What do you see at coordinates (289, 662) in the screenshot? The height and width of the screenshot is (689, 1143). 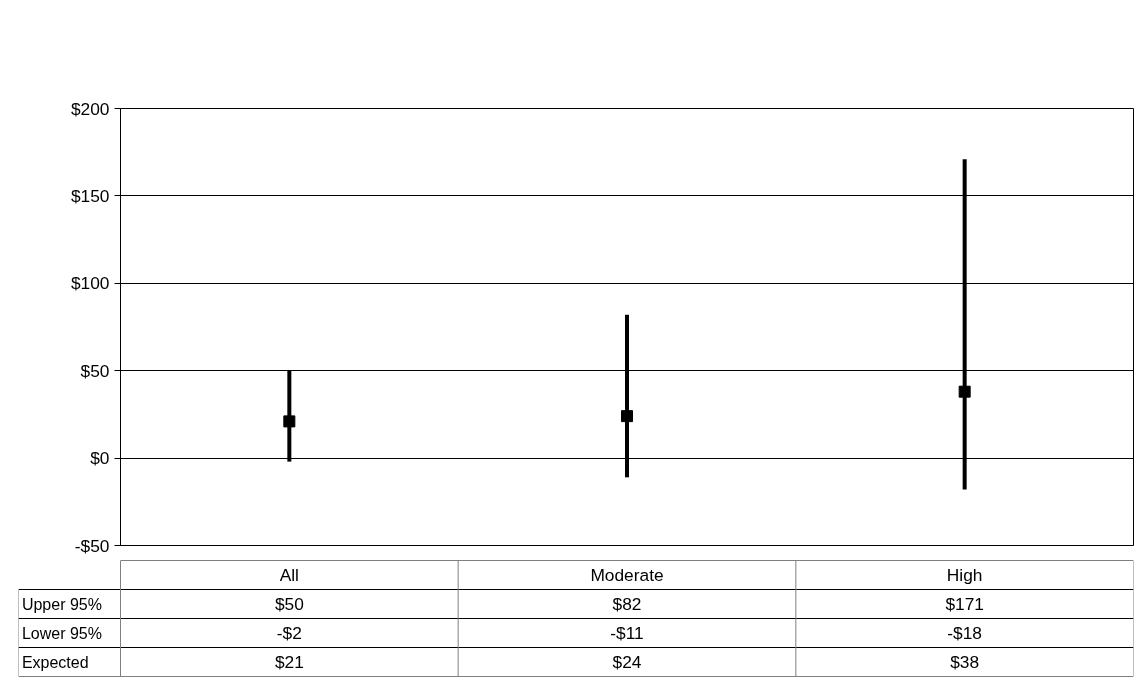 I see `data-label: $21` at bounding box center [289, 662].